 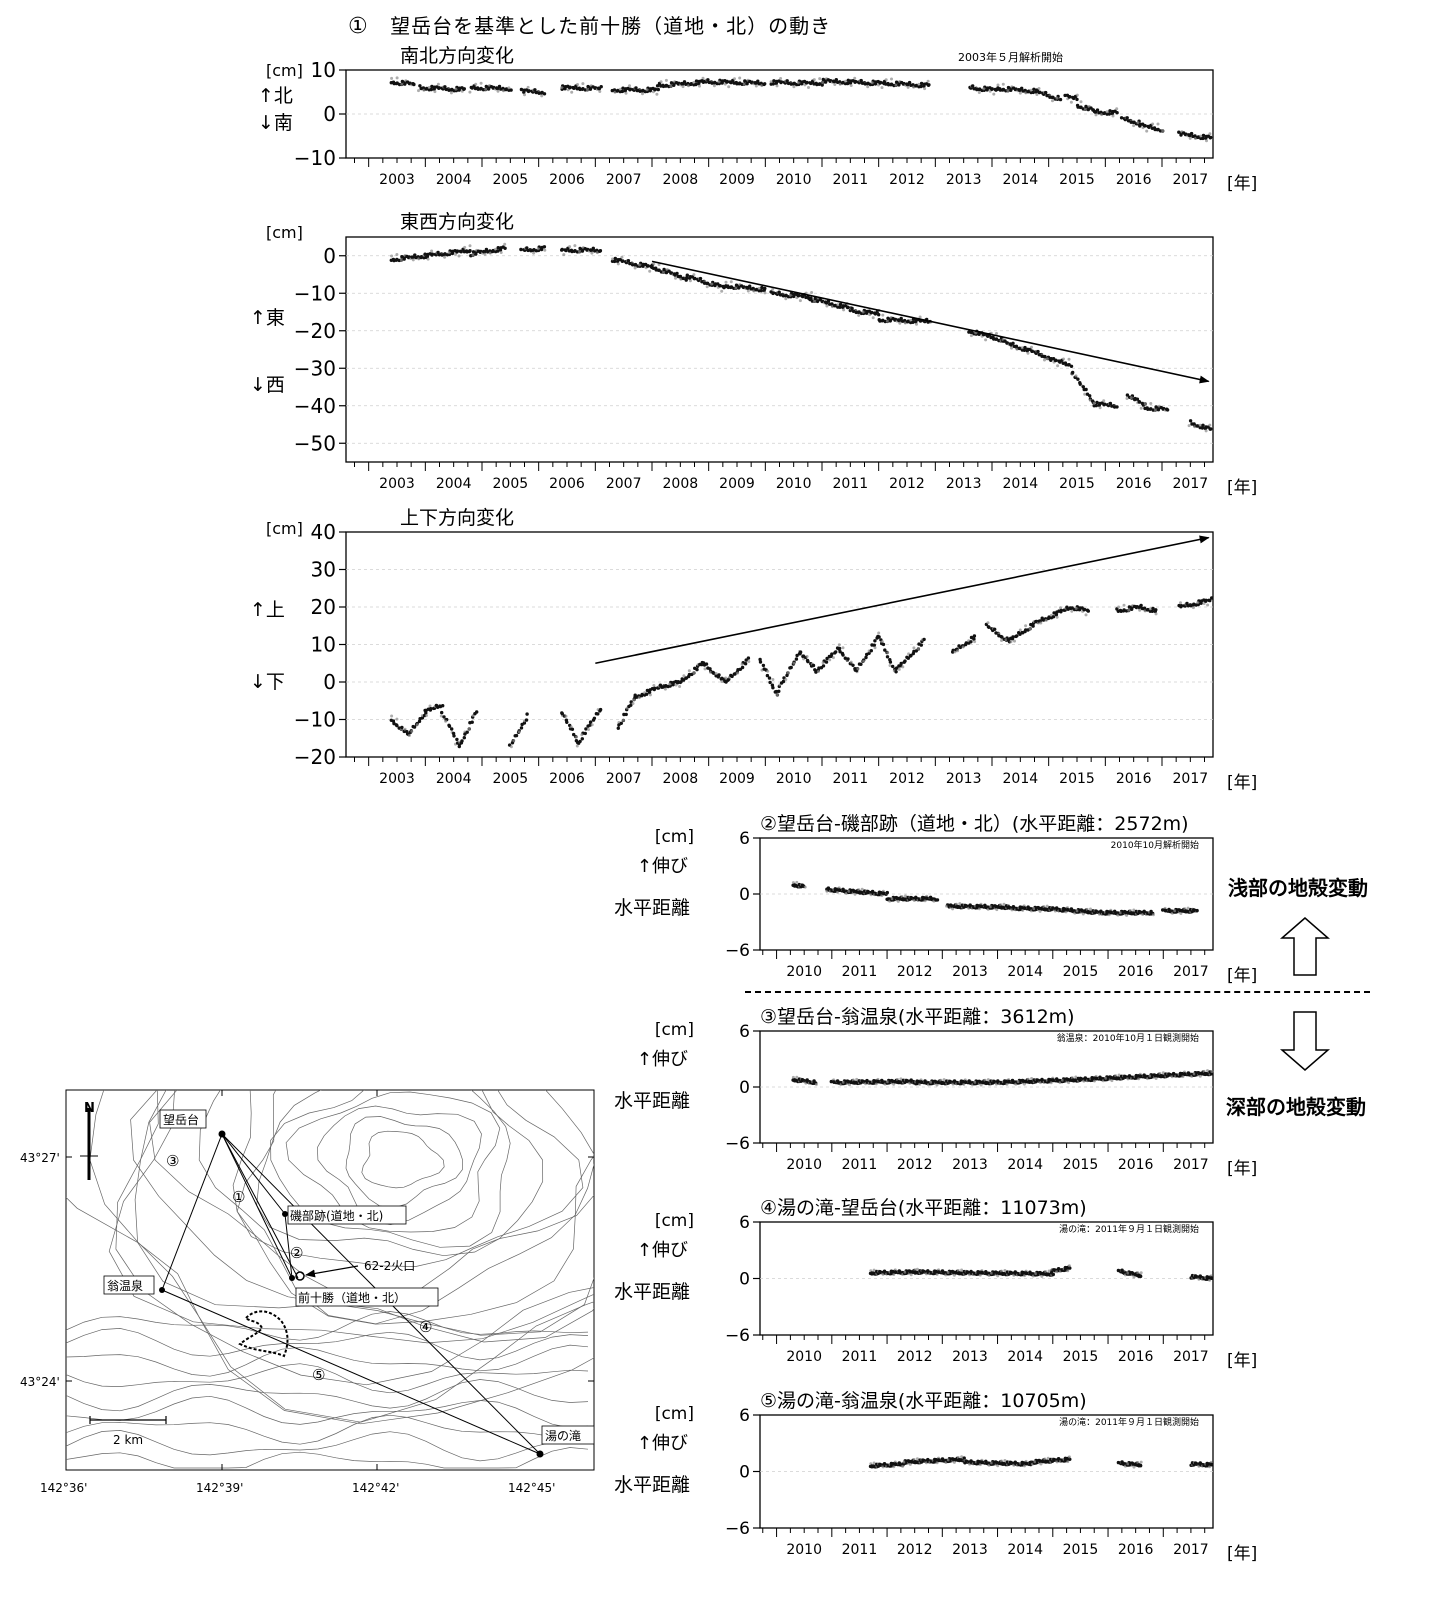 I want to click on y-tick-label: −50, so click(x=315, y=443).